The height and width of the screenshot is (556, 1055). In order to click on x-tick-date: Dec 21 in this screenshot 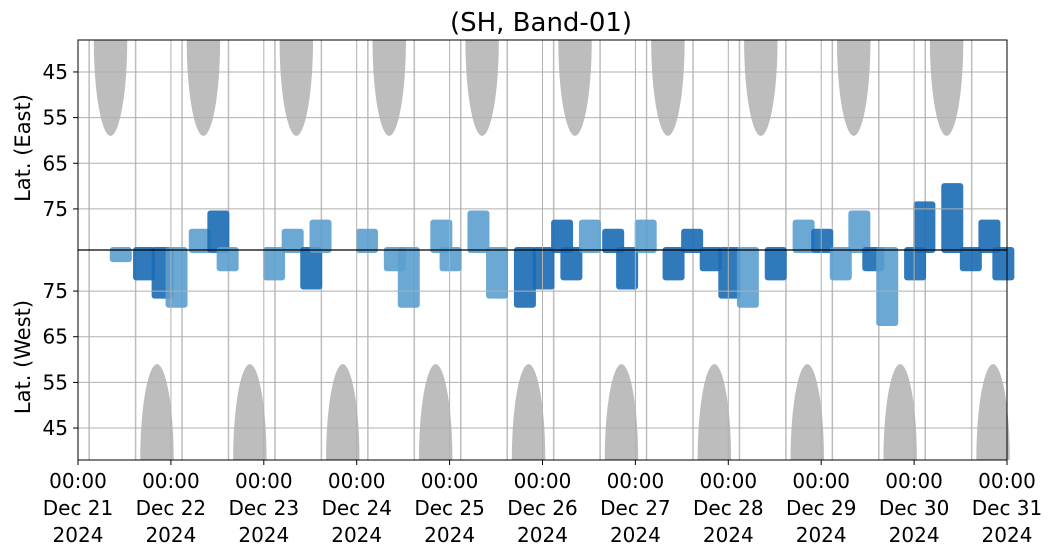, I will do `click(78, 508)`.